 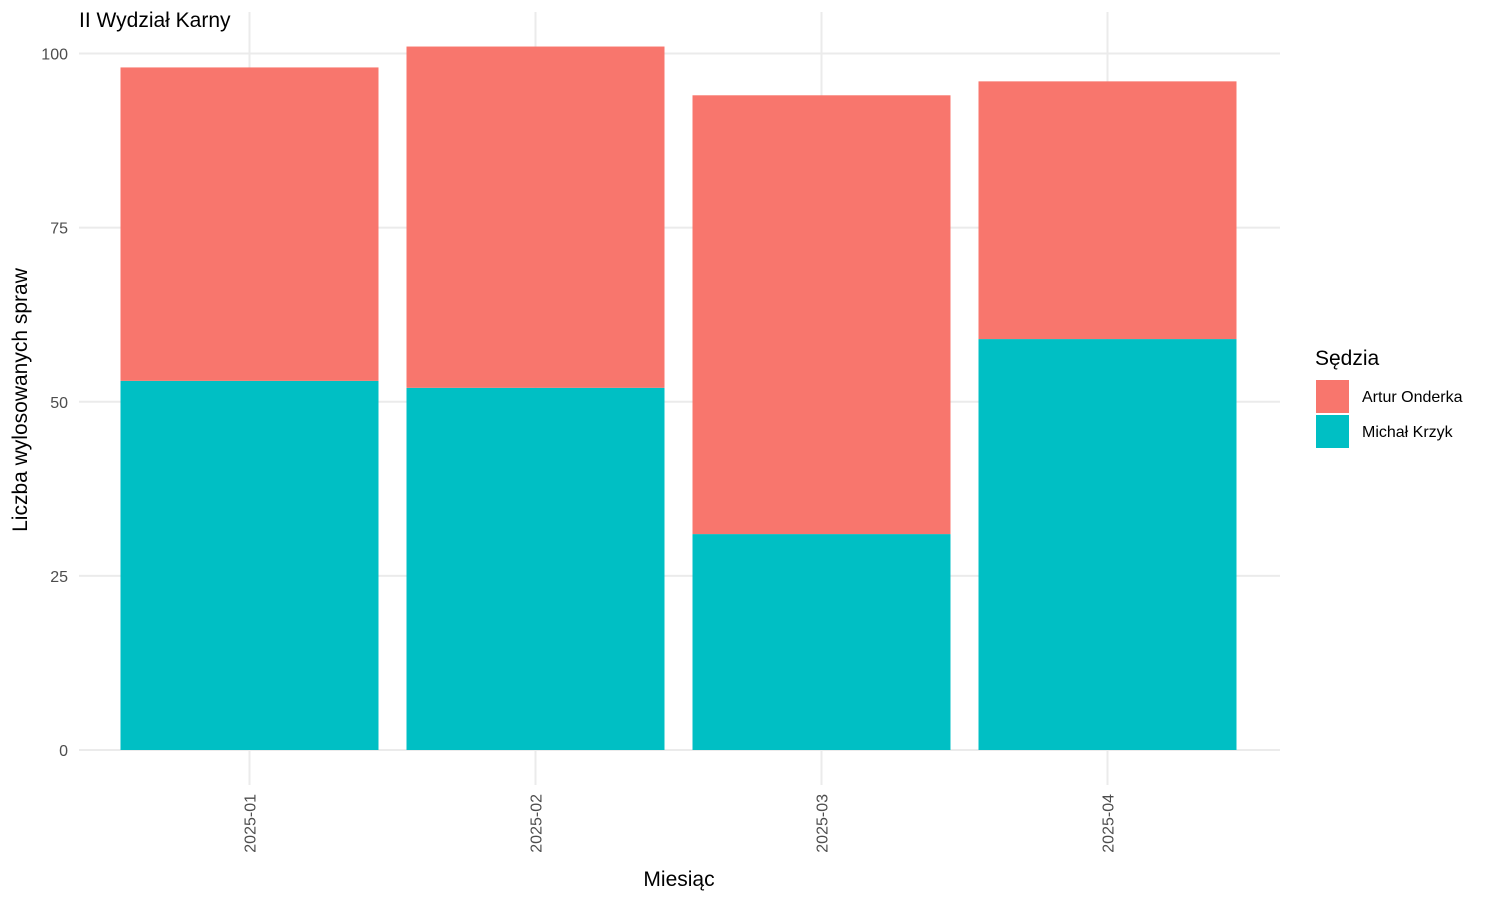 I want to click on x-tick-label: 2025-02, so click(x=537, y=823).